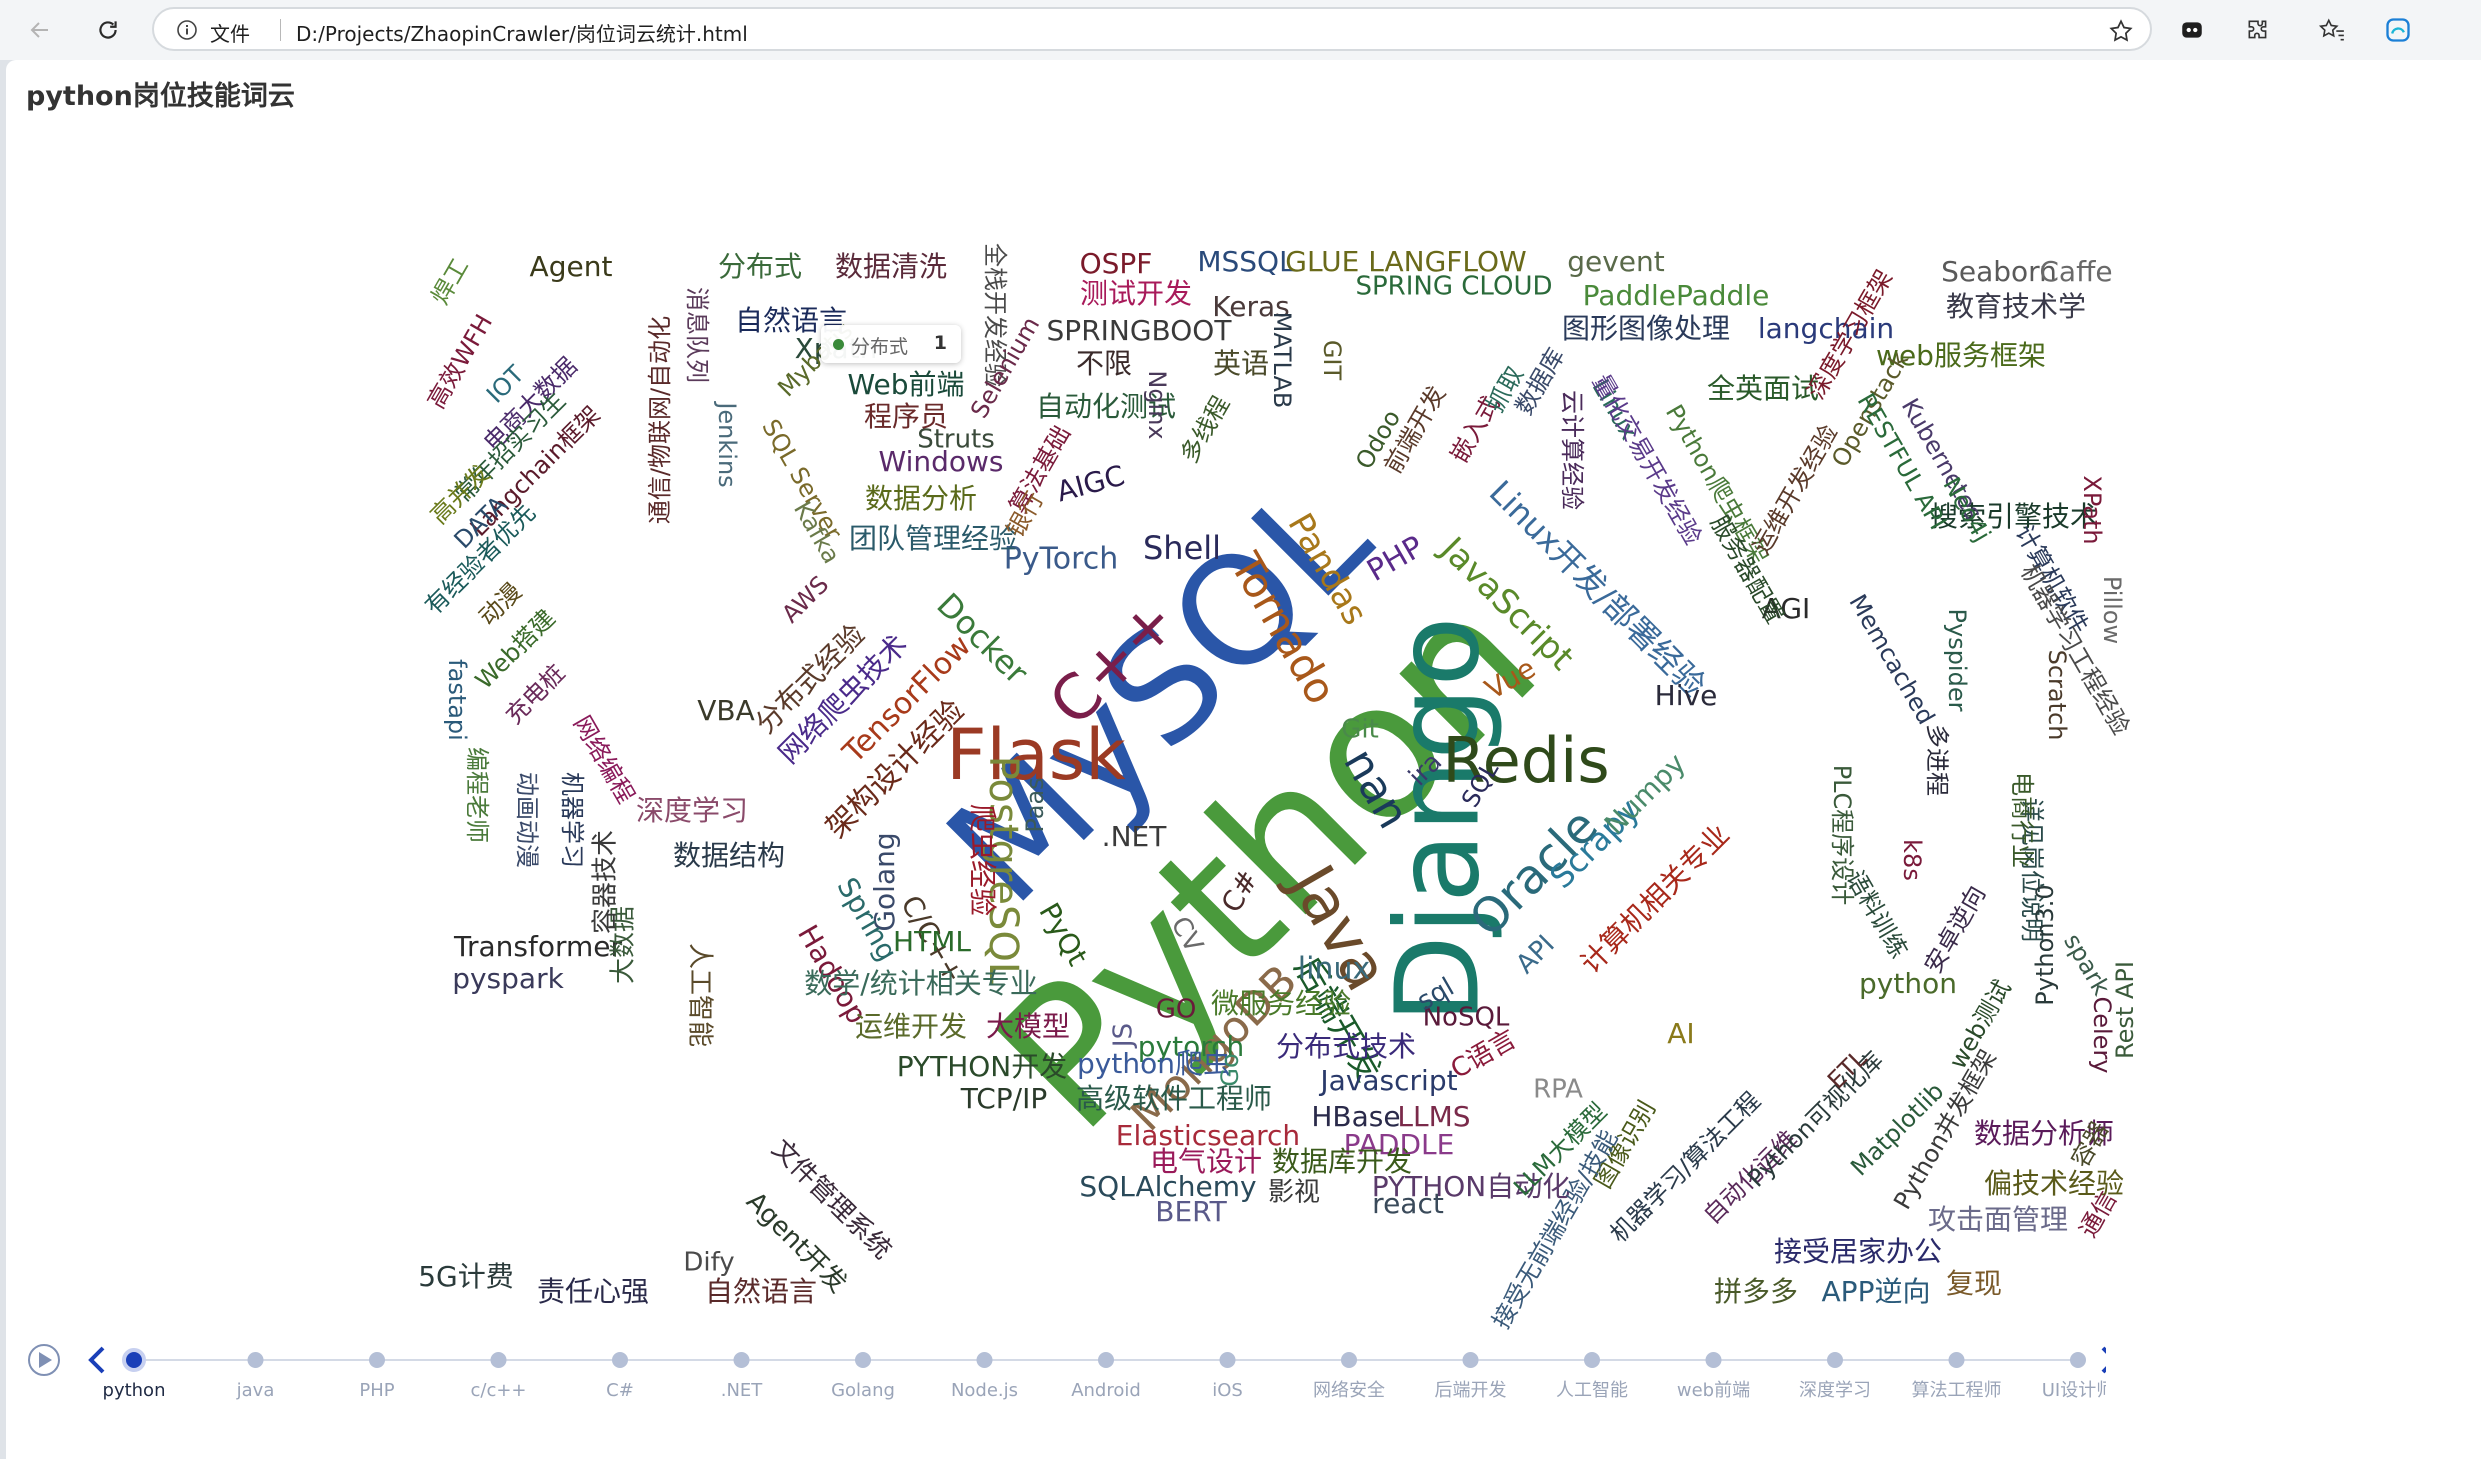  Describe the element at coordinates (1174, 1098) in the screenshot. I see `word-cloud-word: 高级软件工程师` at that location.